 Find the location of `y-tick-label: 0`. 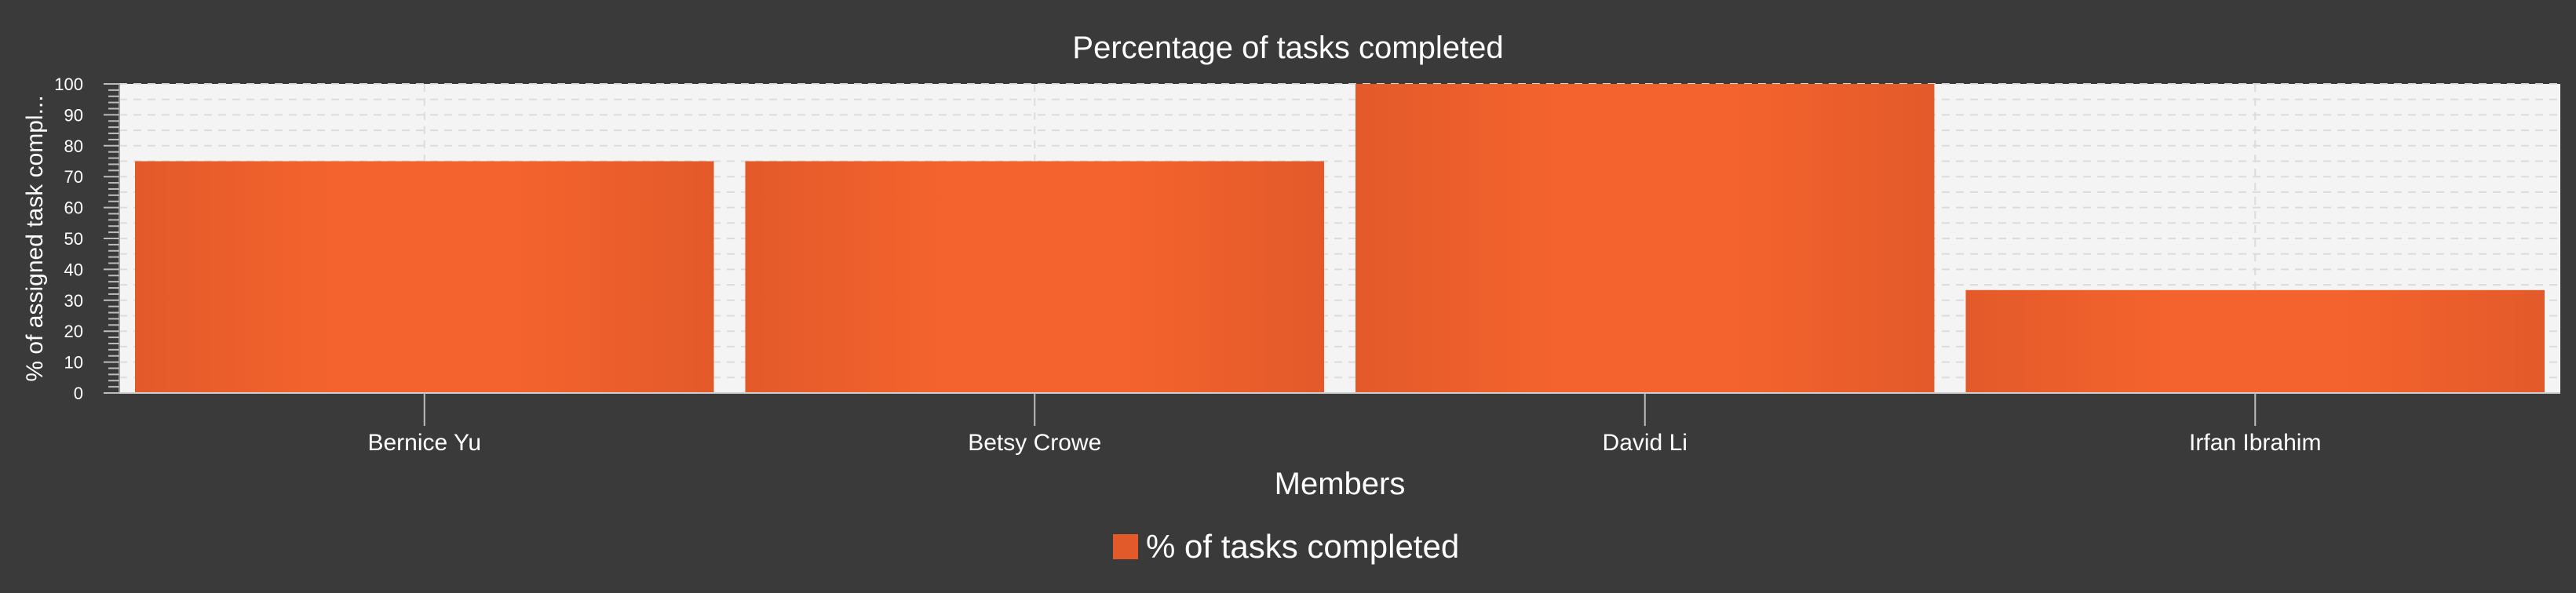

y-tick-label: 0 is located at coordinates (78, 394).